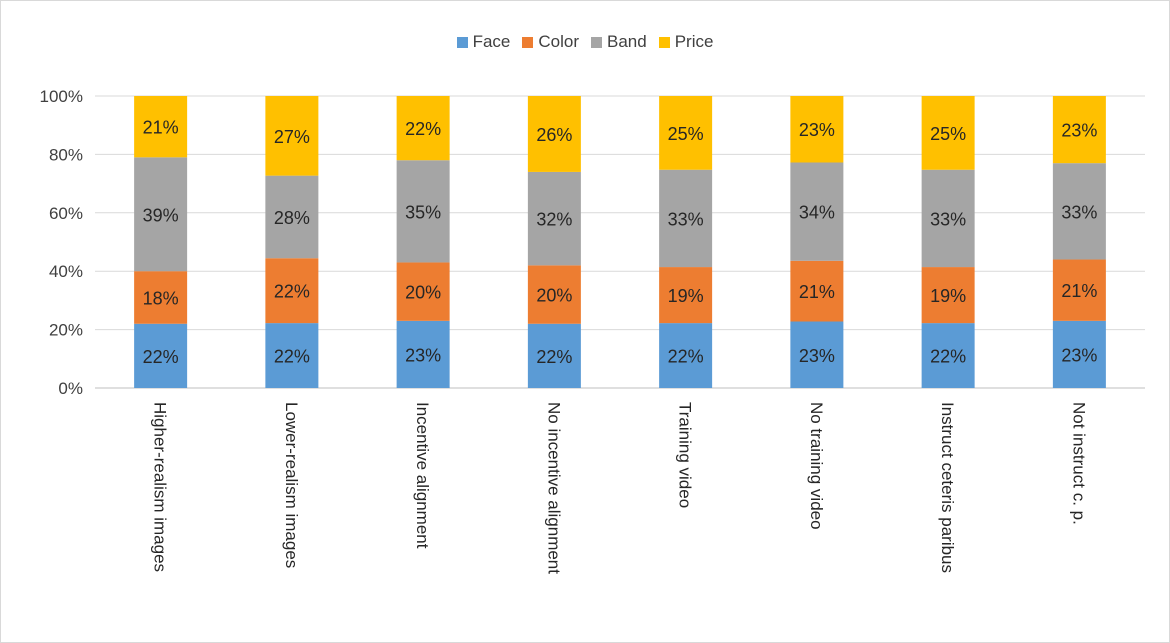 The image size is (1170, 643). What do you see at coordinates (291, 485) in the screenshot?
I see `x-tick-label: Lower-realism images` at bounding box center [291, 485].